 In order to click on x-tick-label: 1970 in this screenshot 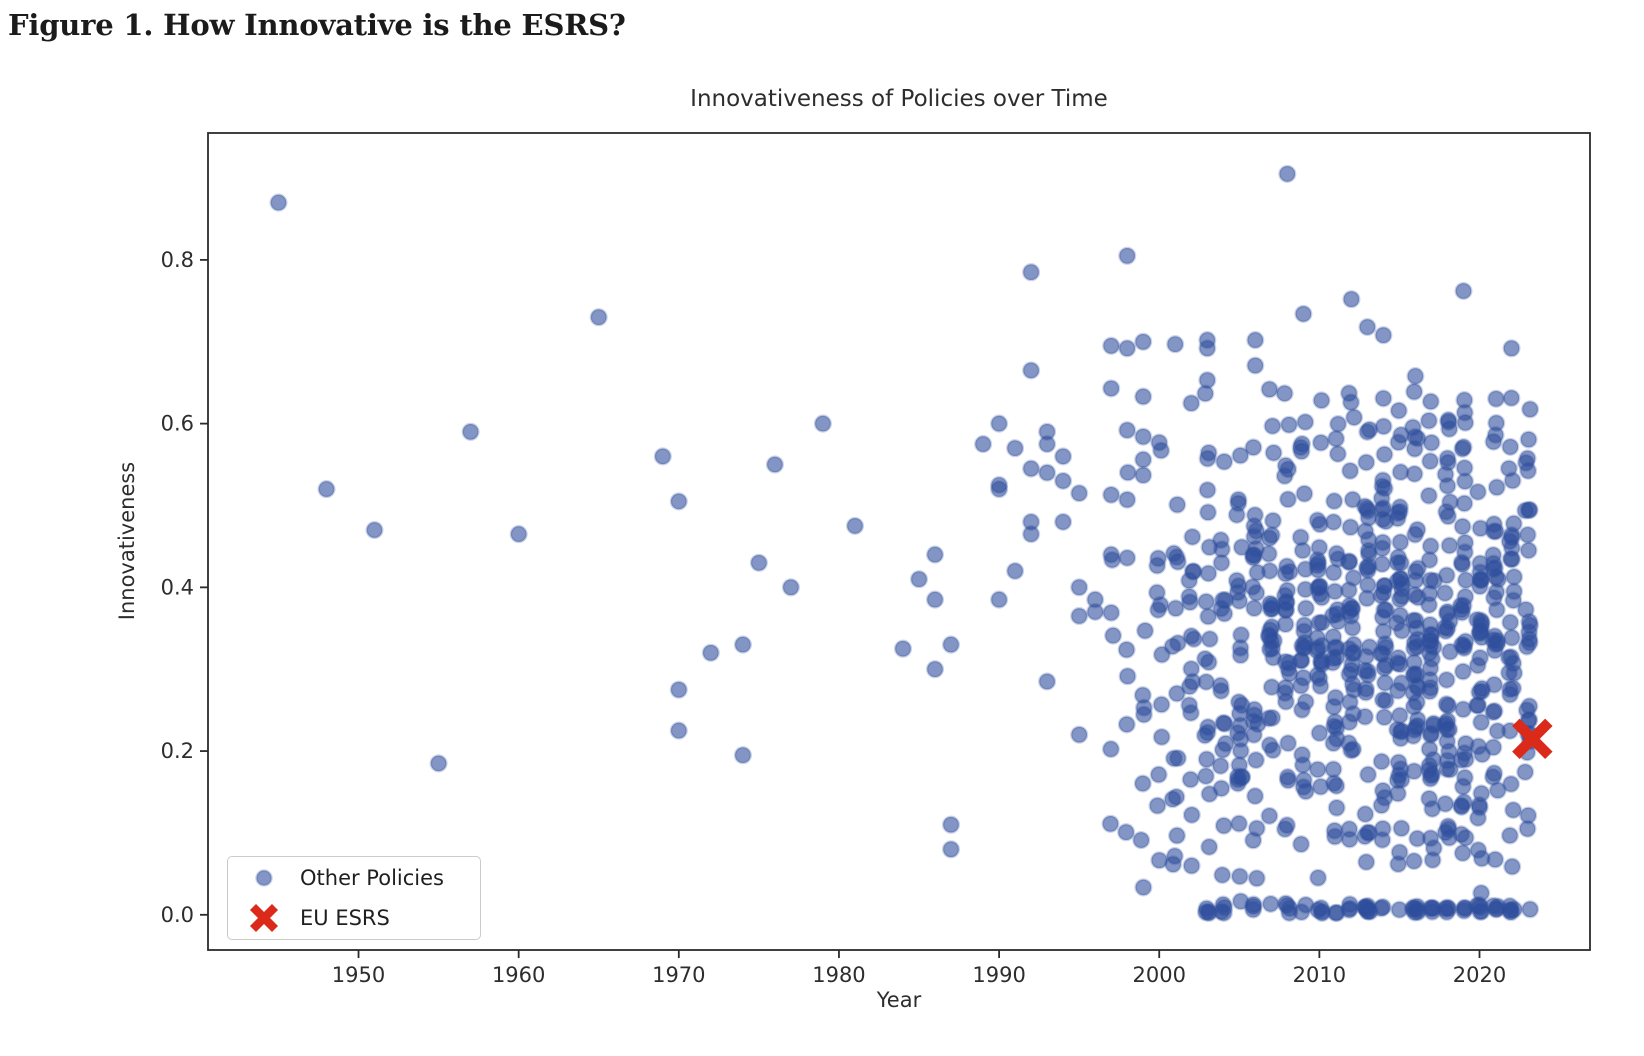, I will do `click(678, 975)`.